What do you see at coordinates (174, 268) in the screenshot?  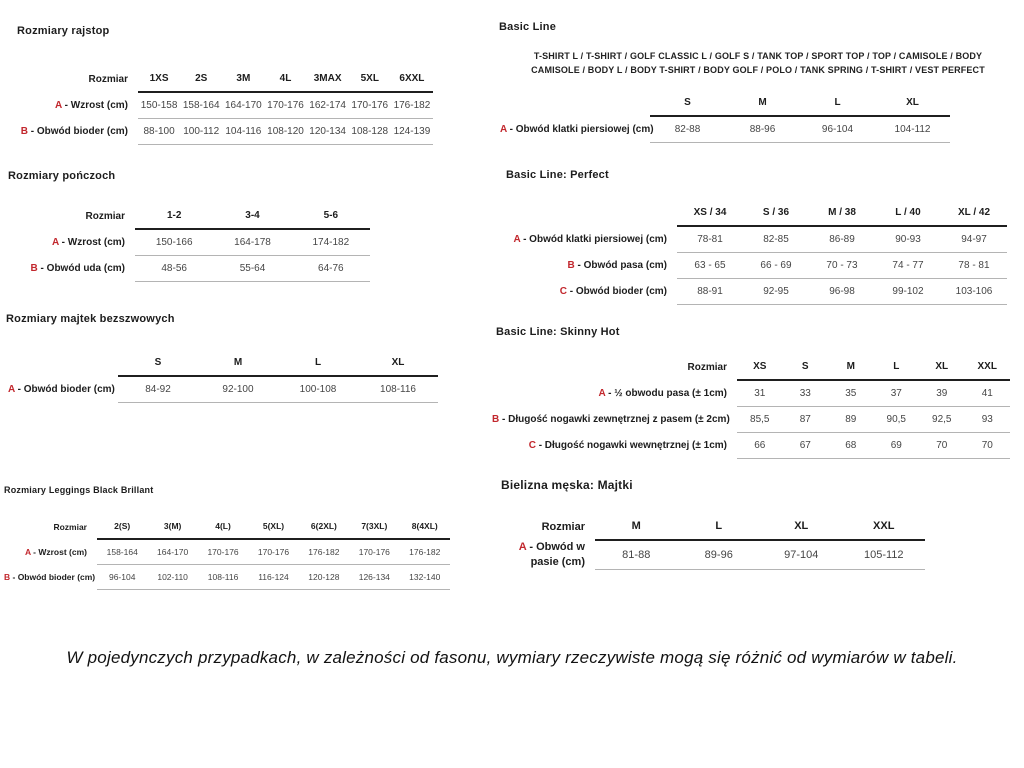 I see `size-value: 48-56` at bounding box center [174, 268].